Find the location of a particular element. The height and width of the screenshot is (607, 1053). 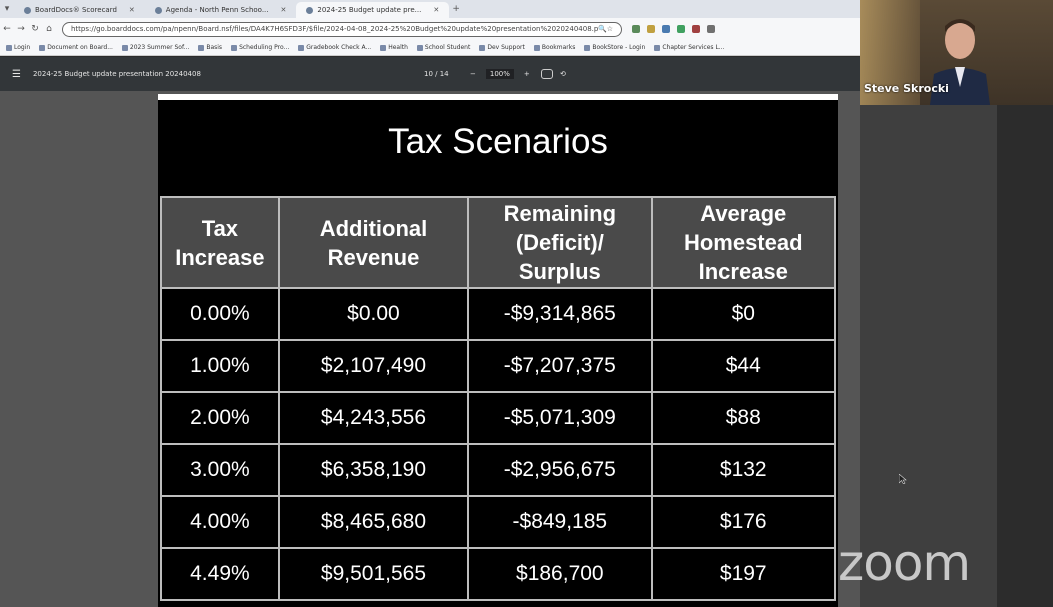

table-row: 3.00% $6,358,190 -$2,956,675 $132 is located at coordinates (498, 470).